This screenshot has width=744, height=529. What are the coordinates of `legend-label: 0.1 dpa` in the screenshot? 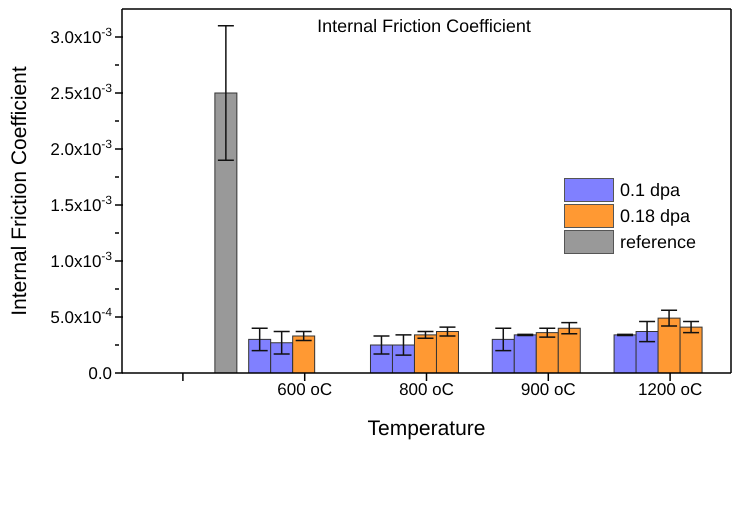 It's located at (650, 190).